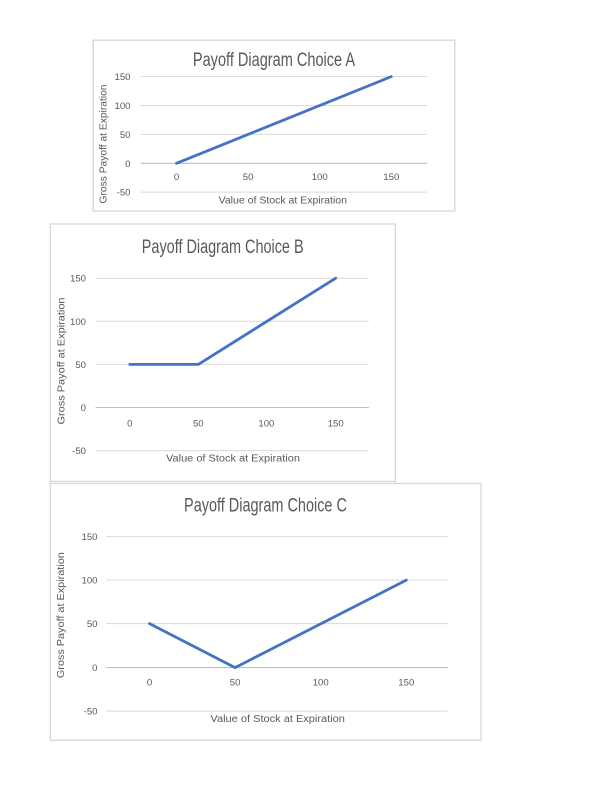  What do you see at coordinates (223, 247) in the screenshot?
I see `svg-text: Payoff Diagram Choice B` at bounding box center [223, 247].